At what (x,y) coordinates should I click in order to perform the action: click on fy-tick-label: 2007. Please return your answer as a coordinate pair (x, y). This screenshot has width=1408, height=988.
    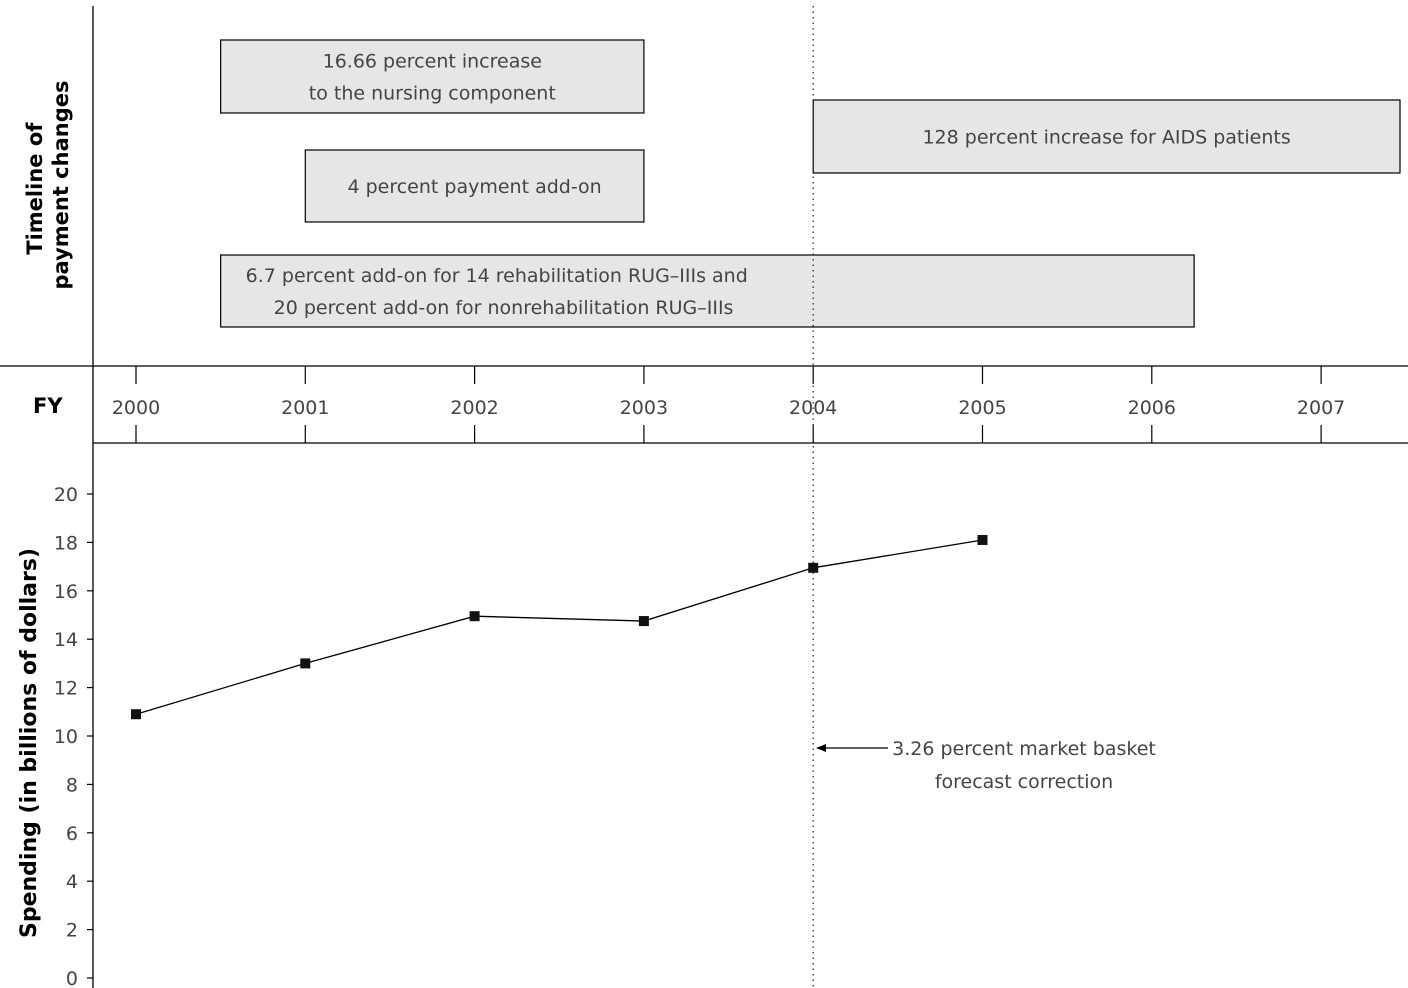
    Looking at the image, I should click on (1321, 408).